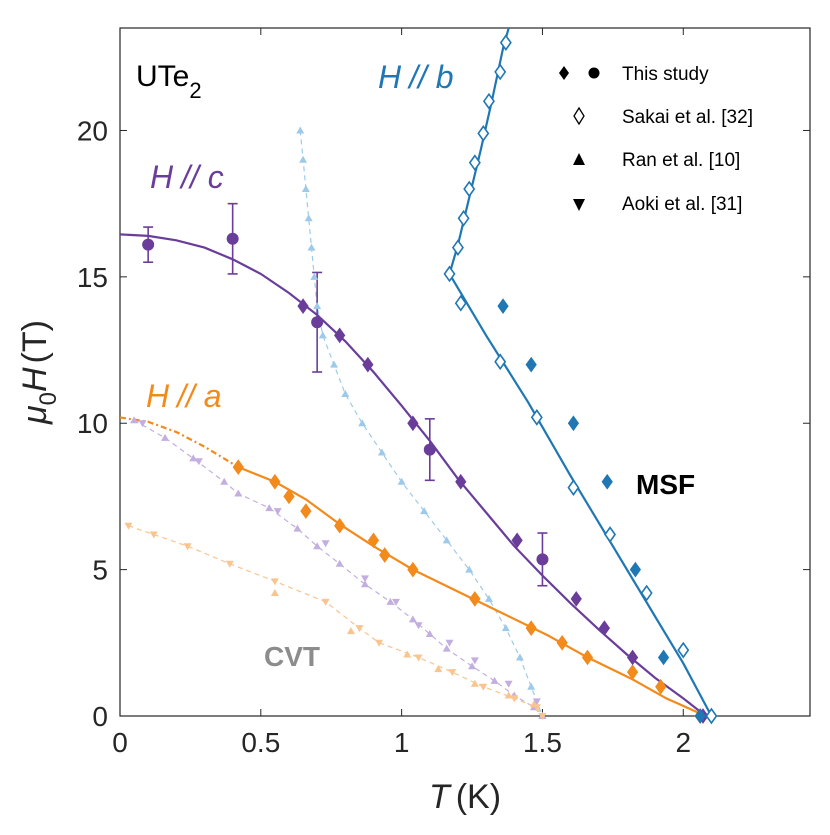 The image size is (830, 835). I want to click on legend-marker-filled-circle, so click(594, 73).